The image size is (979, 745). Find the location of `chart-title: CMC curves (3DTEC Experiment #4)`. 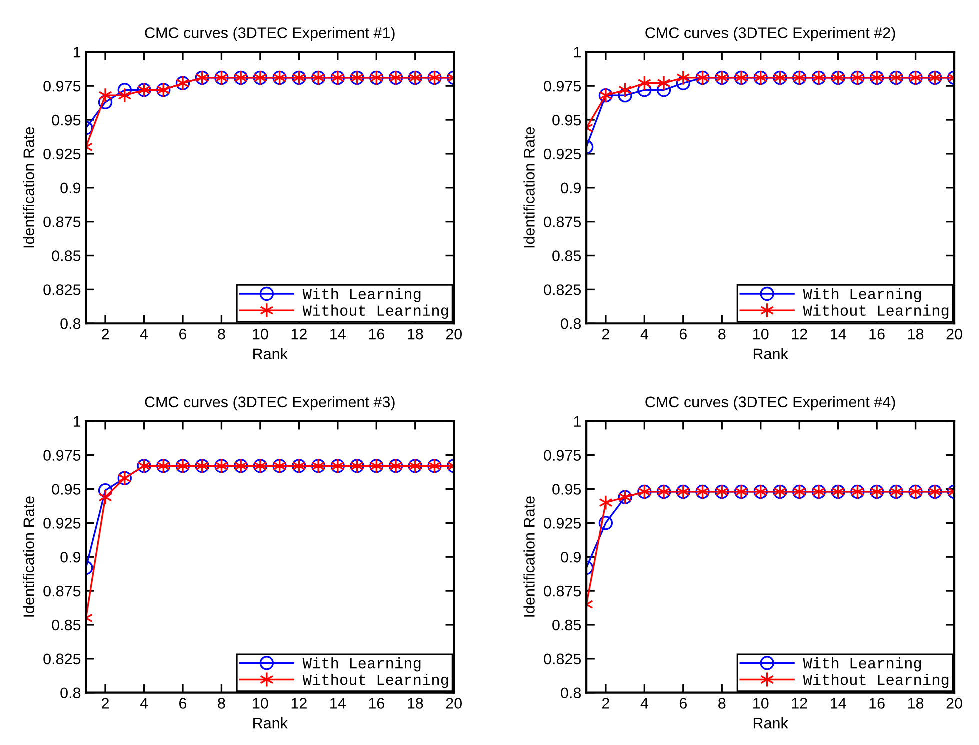

chart-title: CMC curves (3DTEC Experiment #4) is located at coordinates (771, 403).